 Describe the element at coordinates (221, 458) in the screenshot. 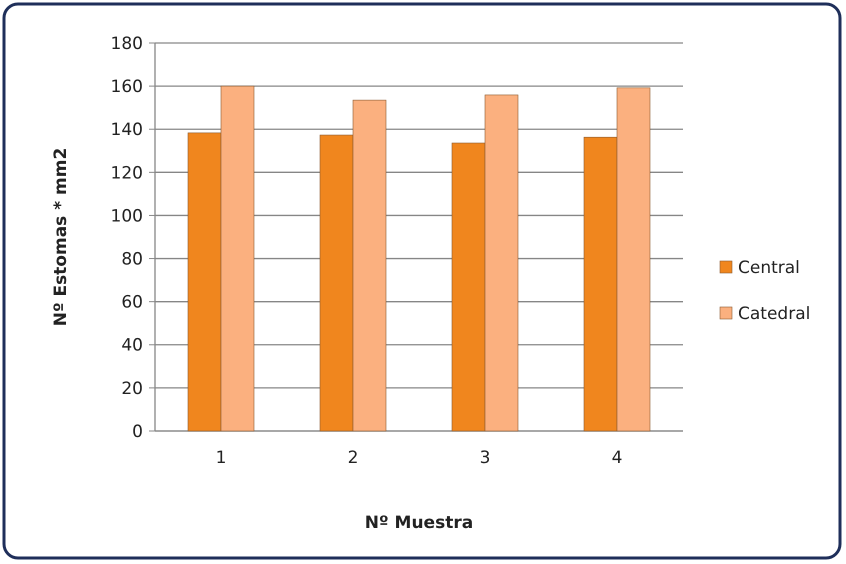

I see `x-tick-label: 1` at that location.